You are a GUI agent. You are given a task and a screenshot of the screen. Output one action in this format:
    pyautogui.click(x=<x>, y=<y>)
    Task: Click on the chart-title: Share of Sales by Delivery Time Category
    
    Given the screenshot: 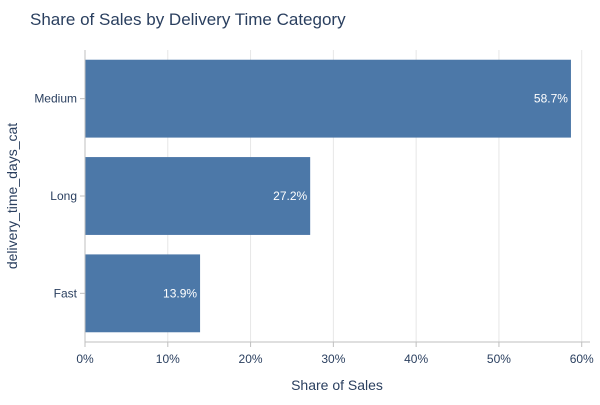 What is the action you would take?
    pyautogui.click(x=188, y=19)
    